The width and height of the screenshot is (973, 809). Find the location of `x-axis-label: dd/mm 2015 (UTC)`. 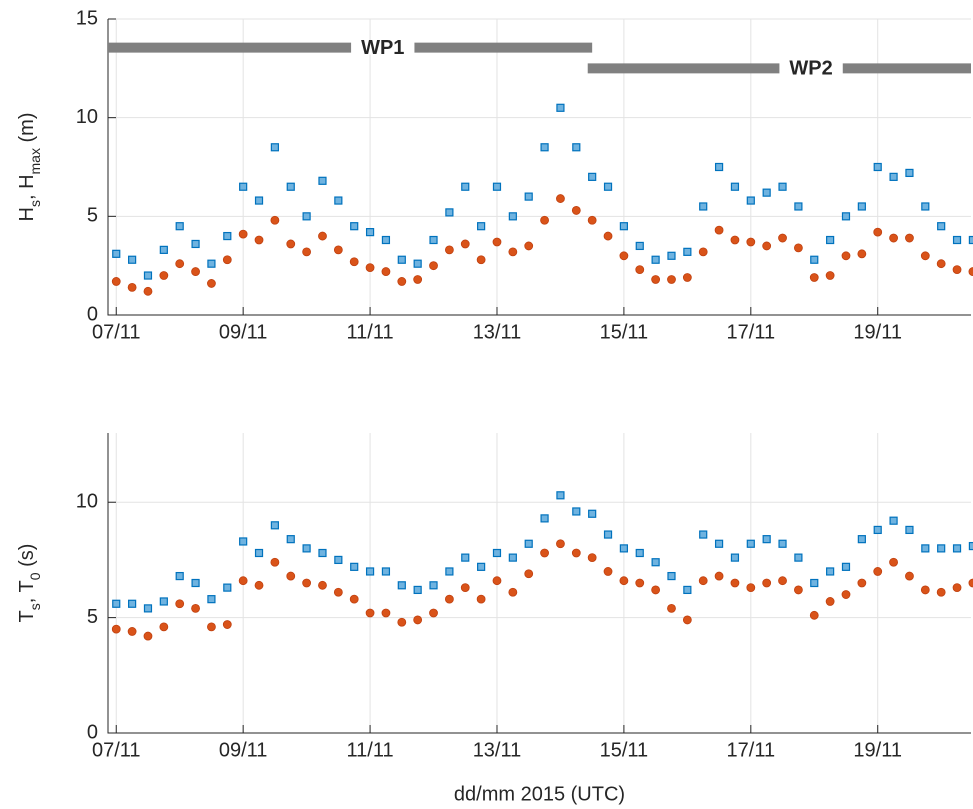

x-axis-label: dd/mm 2015 (UTC) is located at coordinates (539, 794).